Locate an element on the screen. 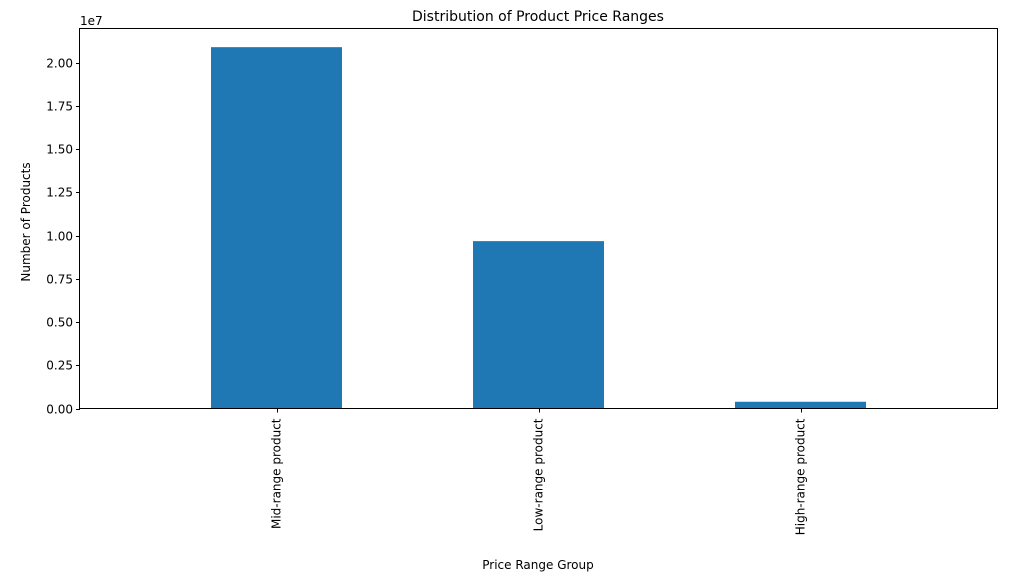 This screenshot has width=1024, height=580. y-axis-ticks: 0.00 0.25 0.50 0.75 1.00 1.25 1.50 1.75 2.00 is located at coordinates (63, 237).